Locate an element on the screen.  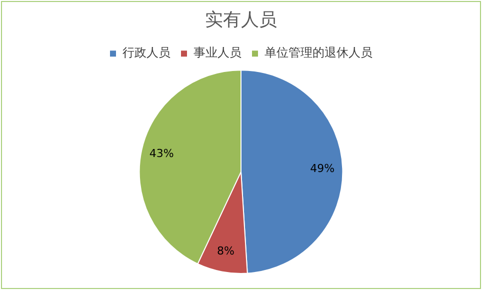
data-label: 43% is located at coordinates (161, 153).